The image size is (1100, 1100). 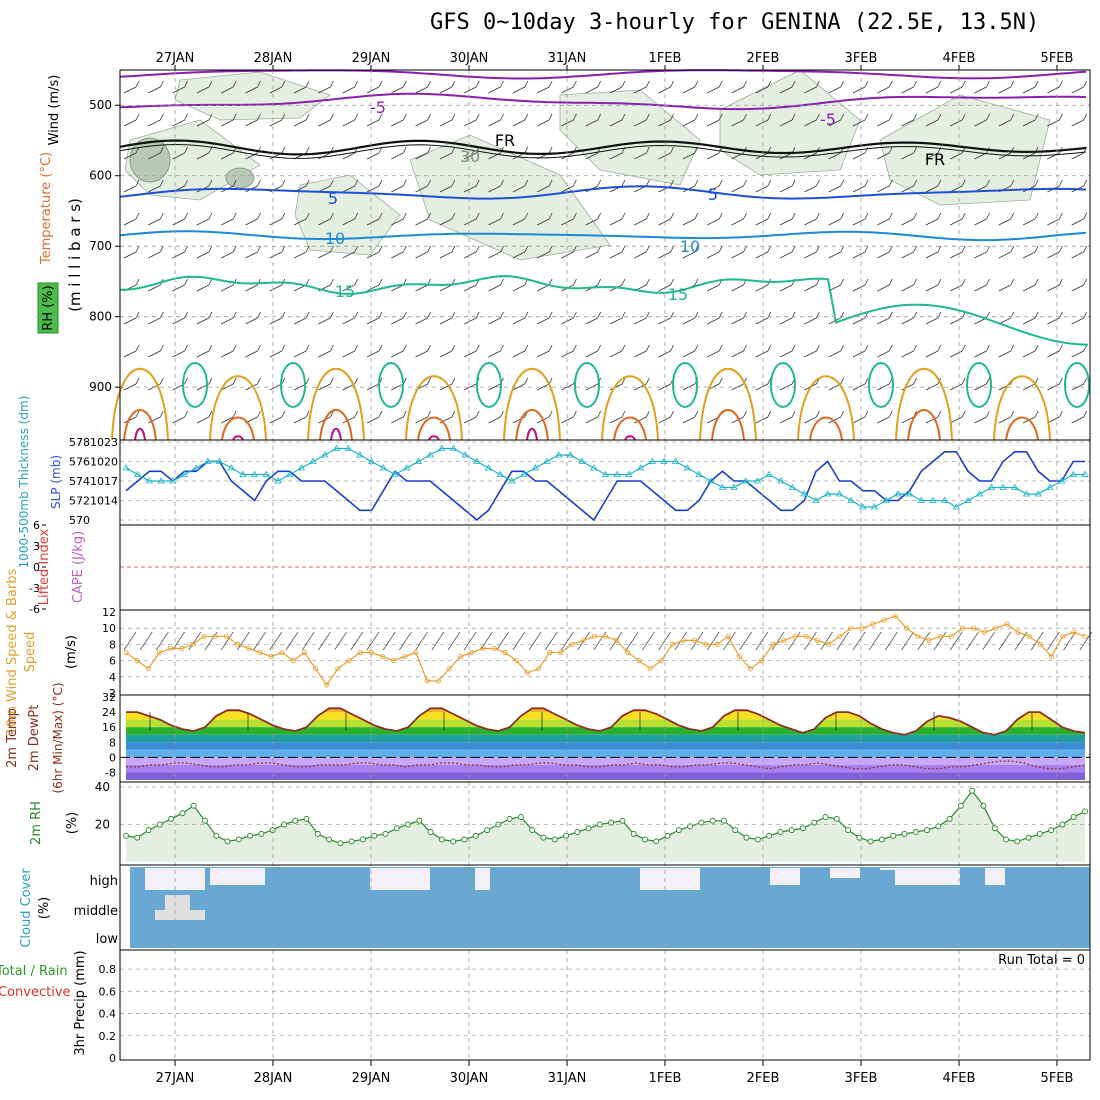 I want to click on temp-tick: 0, so click(x=112, y=757).